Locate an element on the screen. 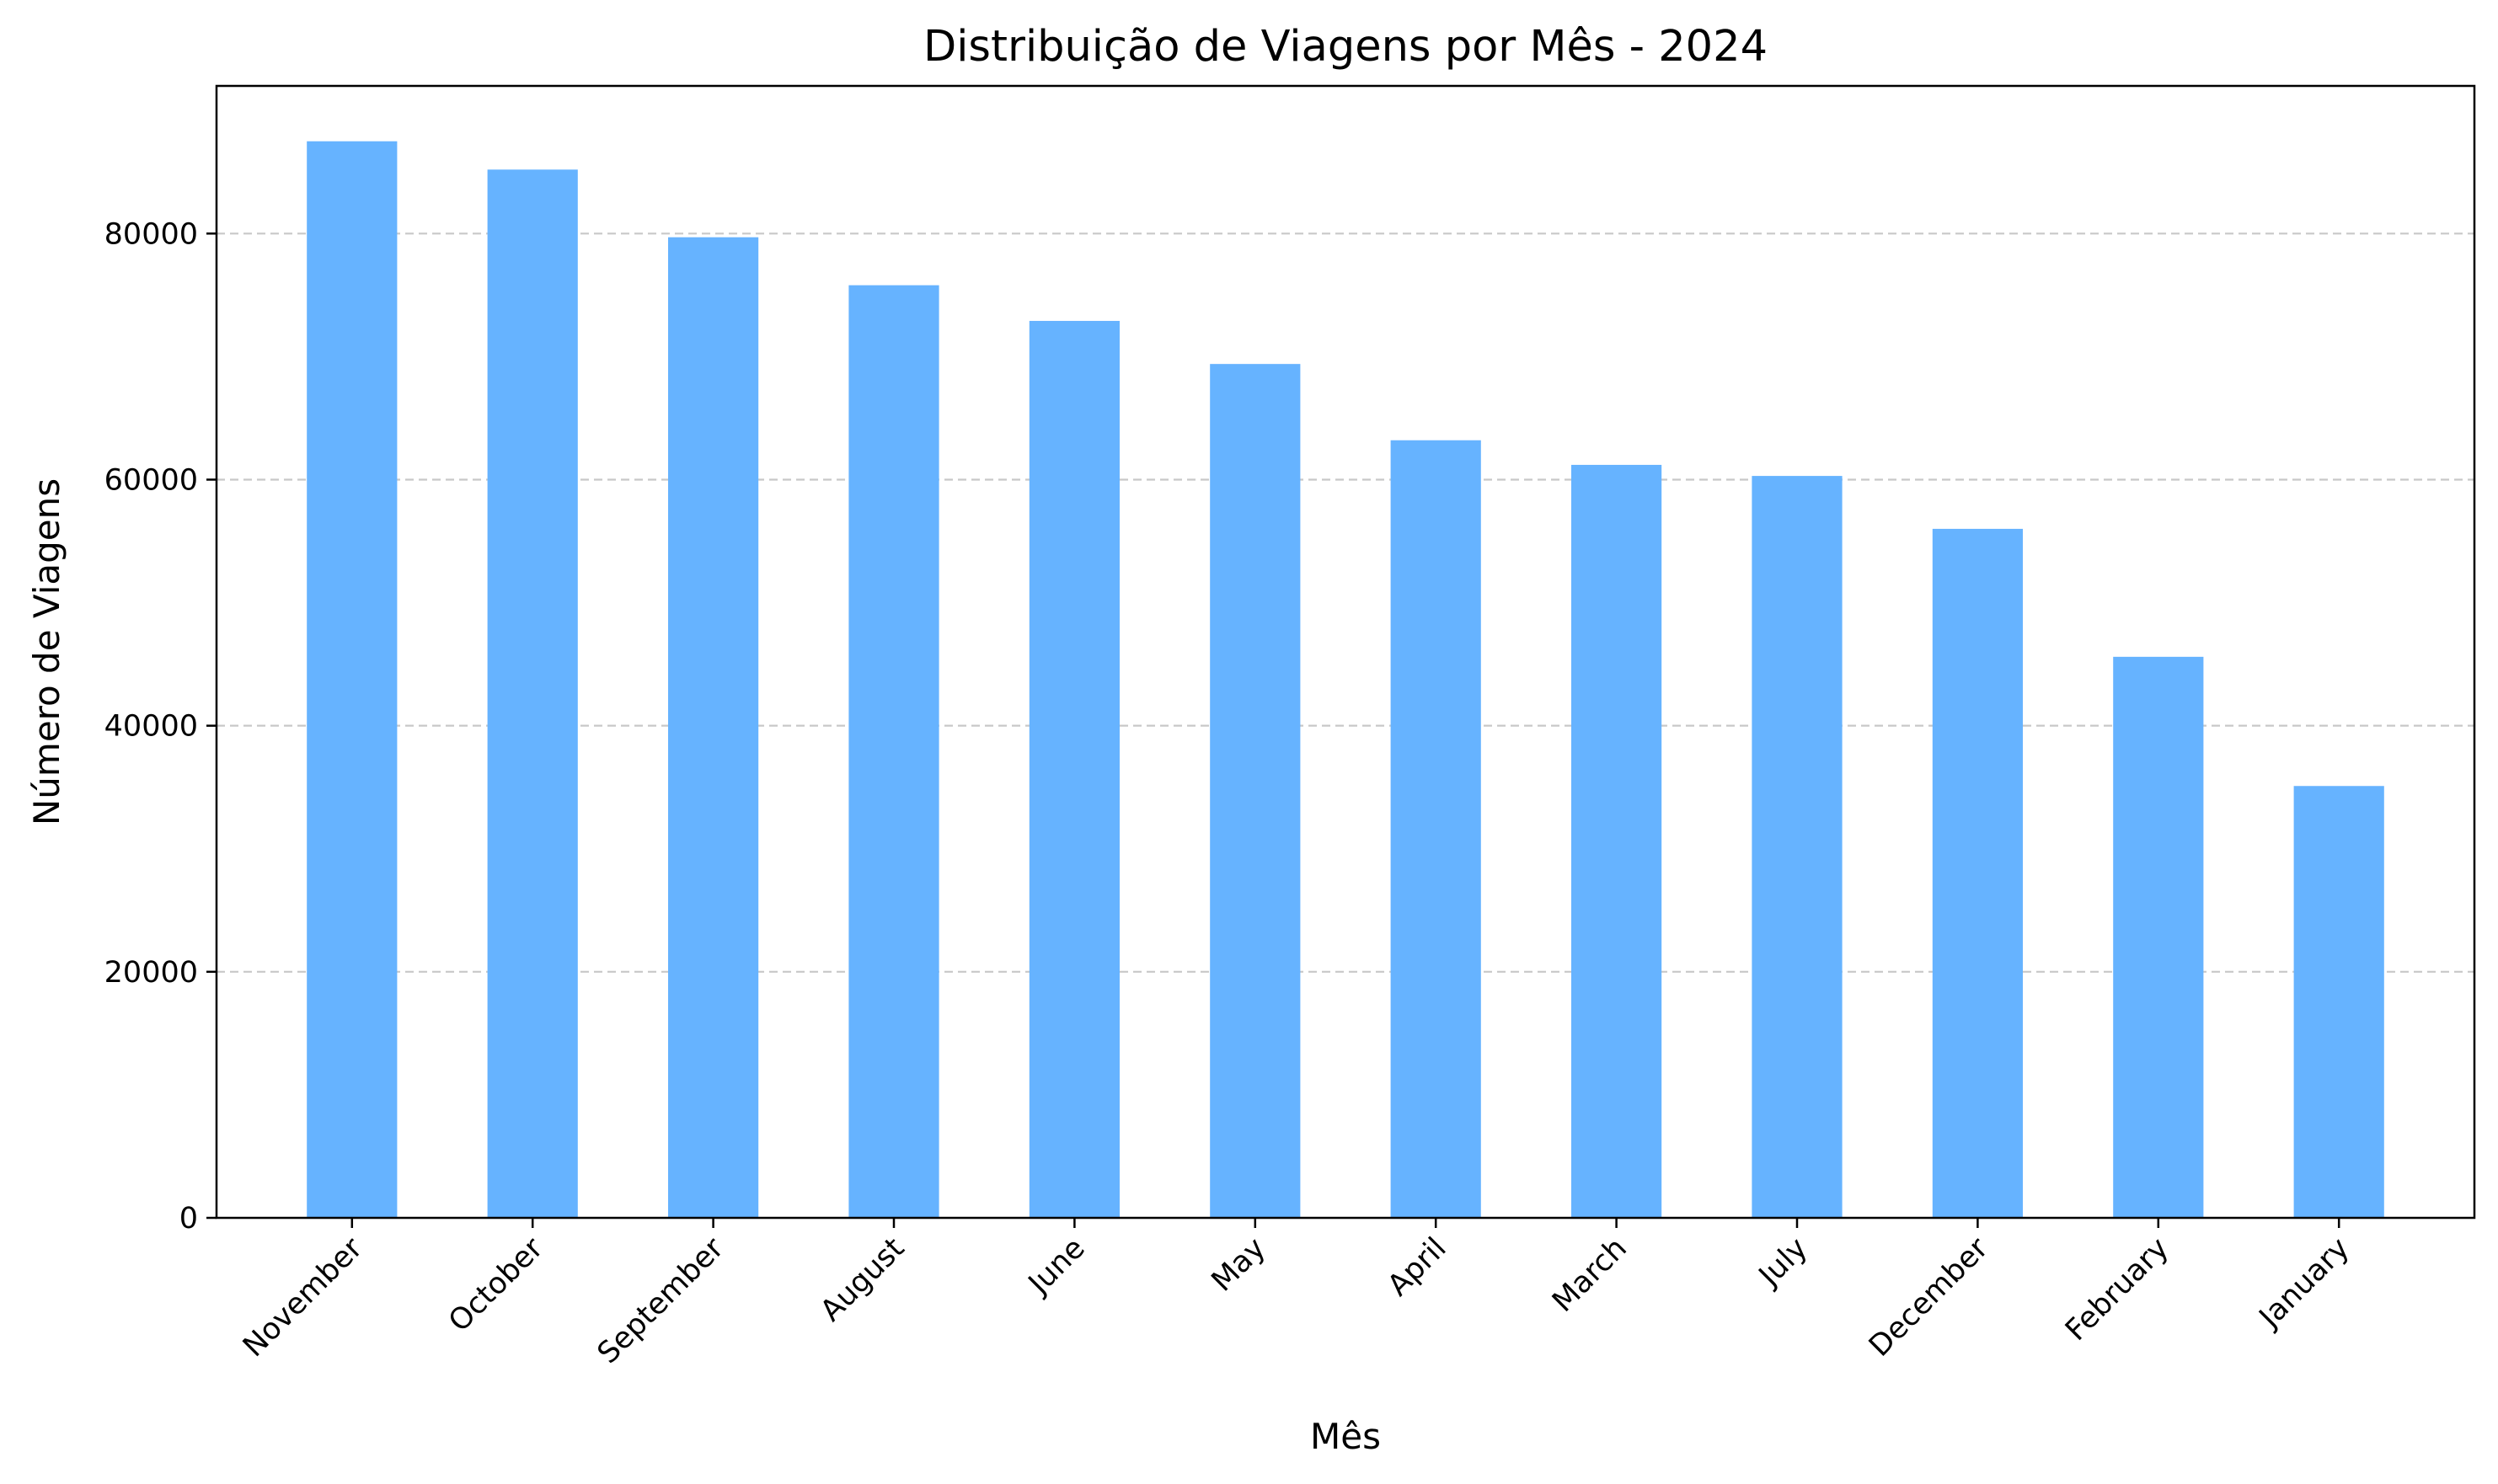 Image resolution: width=2498 pixels, height=1484 pixels. bar-july is located at coordinates (1797, 847).